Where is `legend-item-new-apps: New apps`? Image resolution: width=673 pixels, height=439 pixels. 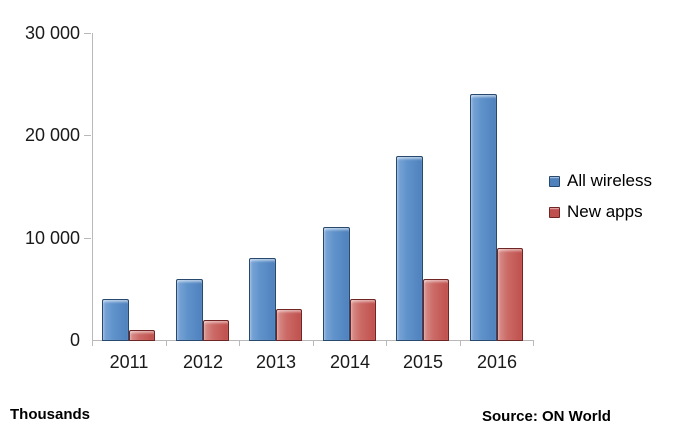 legend-item-new-apps: New apps is located at coordinates (600, 212).